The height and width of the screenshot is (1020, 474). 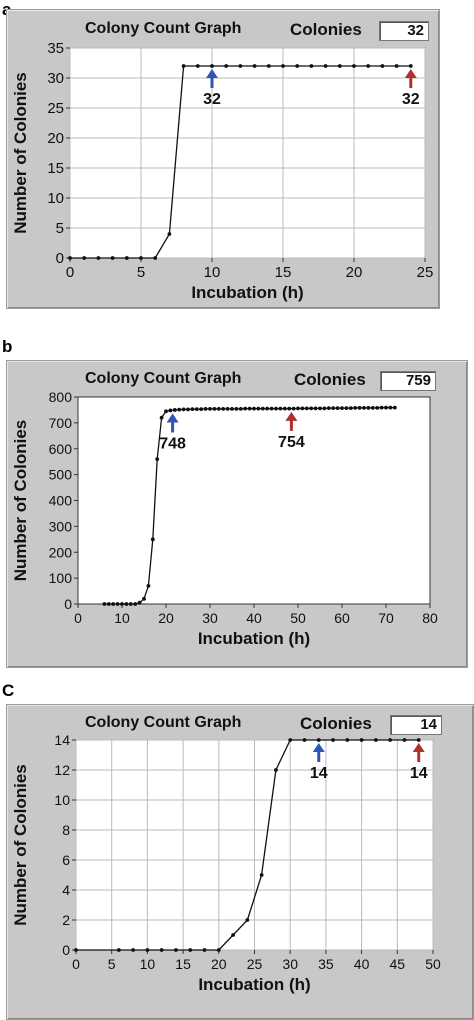 What do you see at coordinates (247, 292) in the screenshot?
I see `x-axis-label: Incubation (h)` at bounding box center [247, 292].